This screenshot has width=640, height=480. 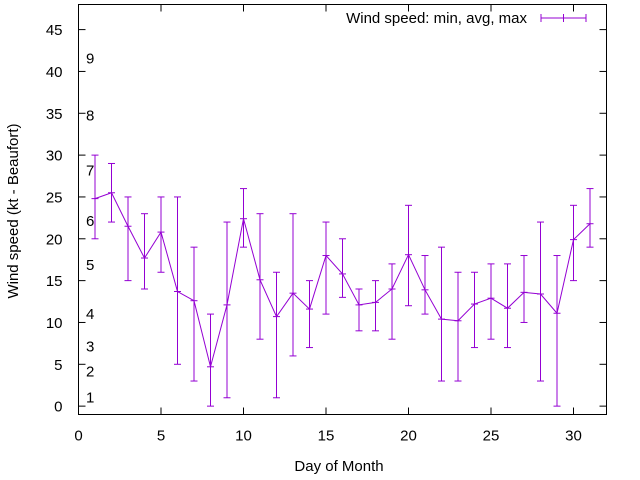 I want to click on y-tick-label: 35, so click(x=54, y=114).